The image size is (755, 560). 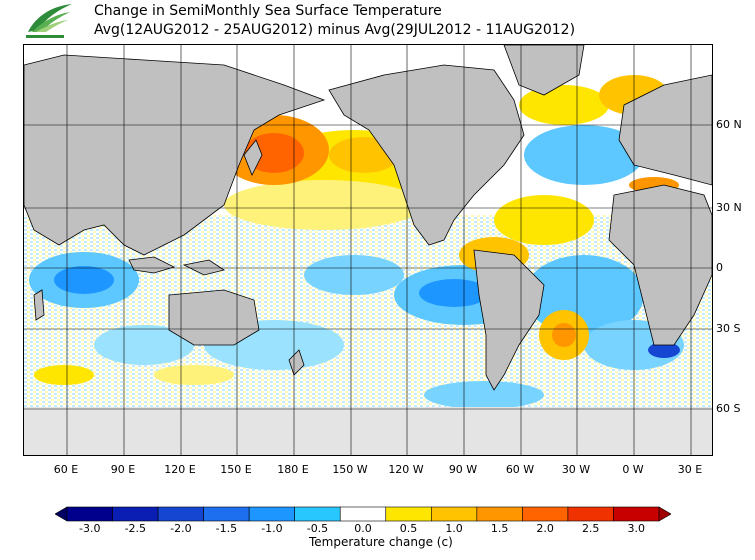 What do you see at coordinates (368, 431) in the screenshot?
I see `sea-ice` at bounding box center [368, 431].